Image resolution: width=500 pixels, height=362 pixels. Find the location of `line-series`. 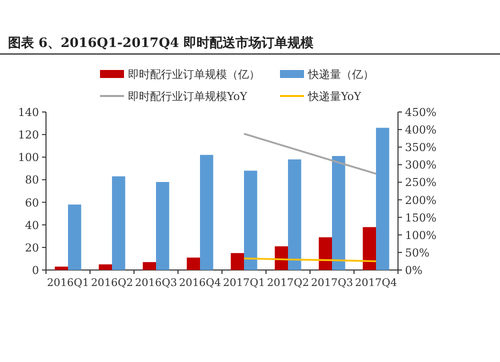

line-series is located at coordinates (310, 153).